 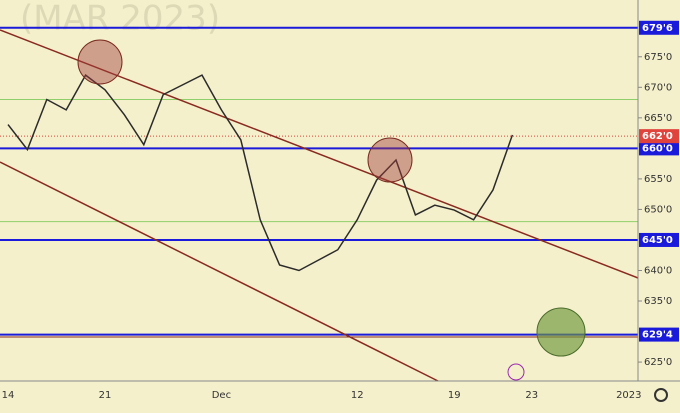 I want to click on event-icon, so click(x=516, y=372).